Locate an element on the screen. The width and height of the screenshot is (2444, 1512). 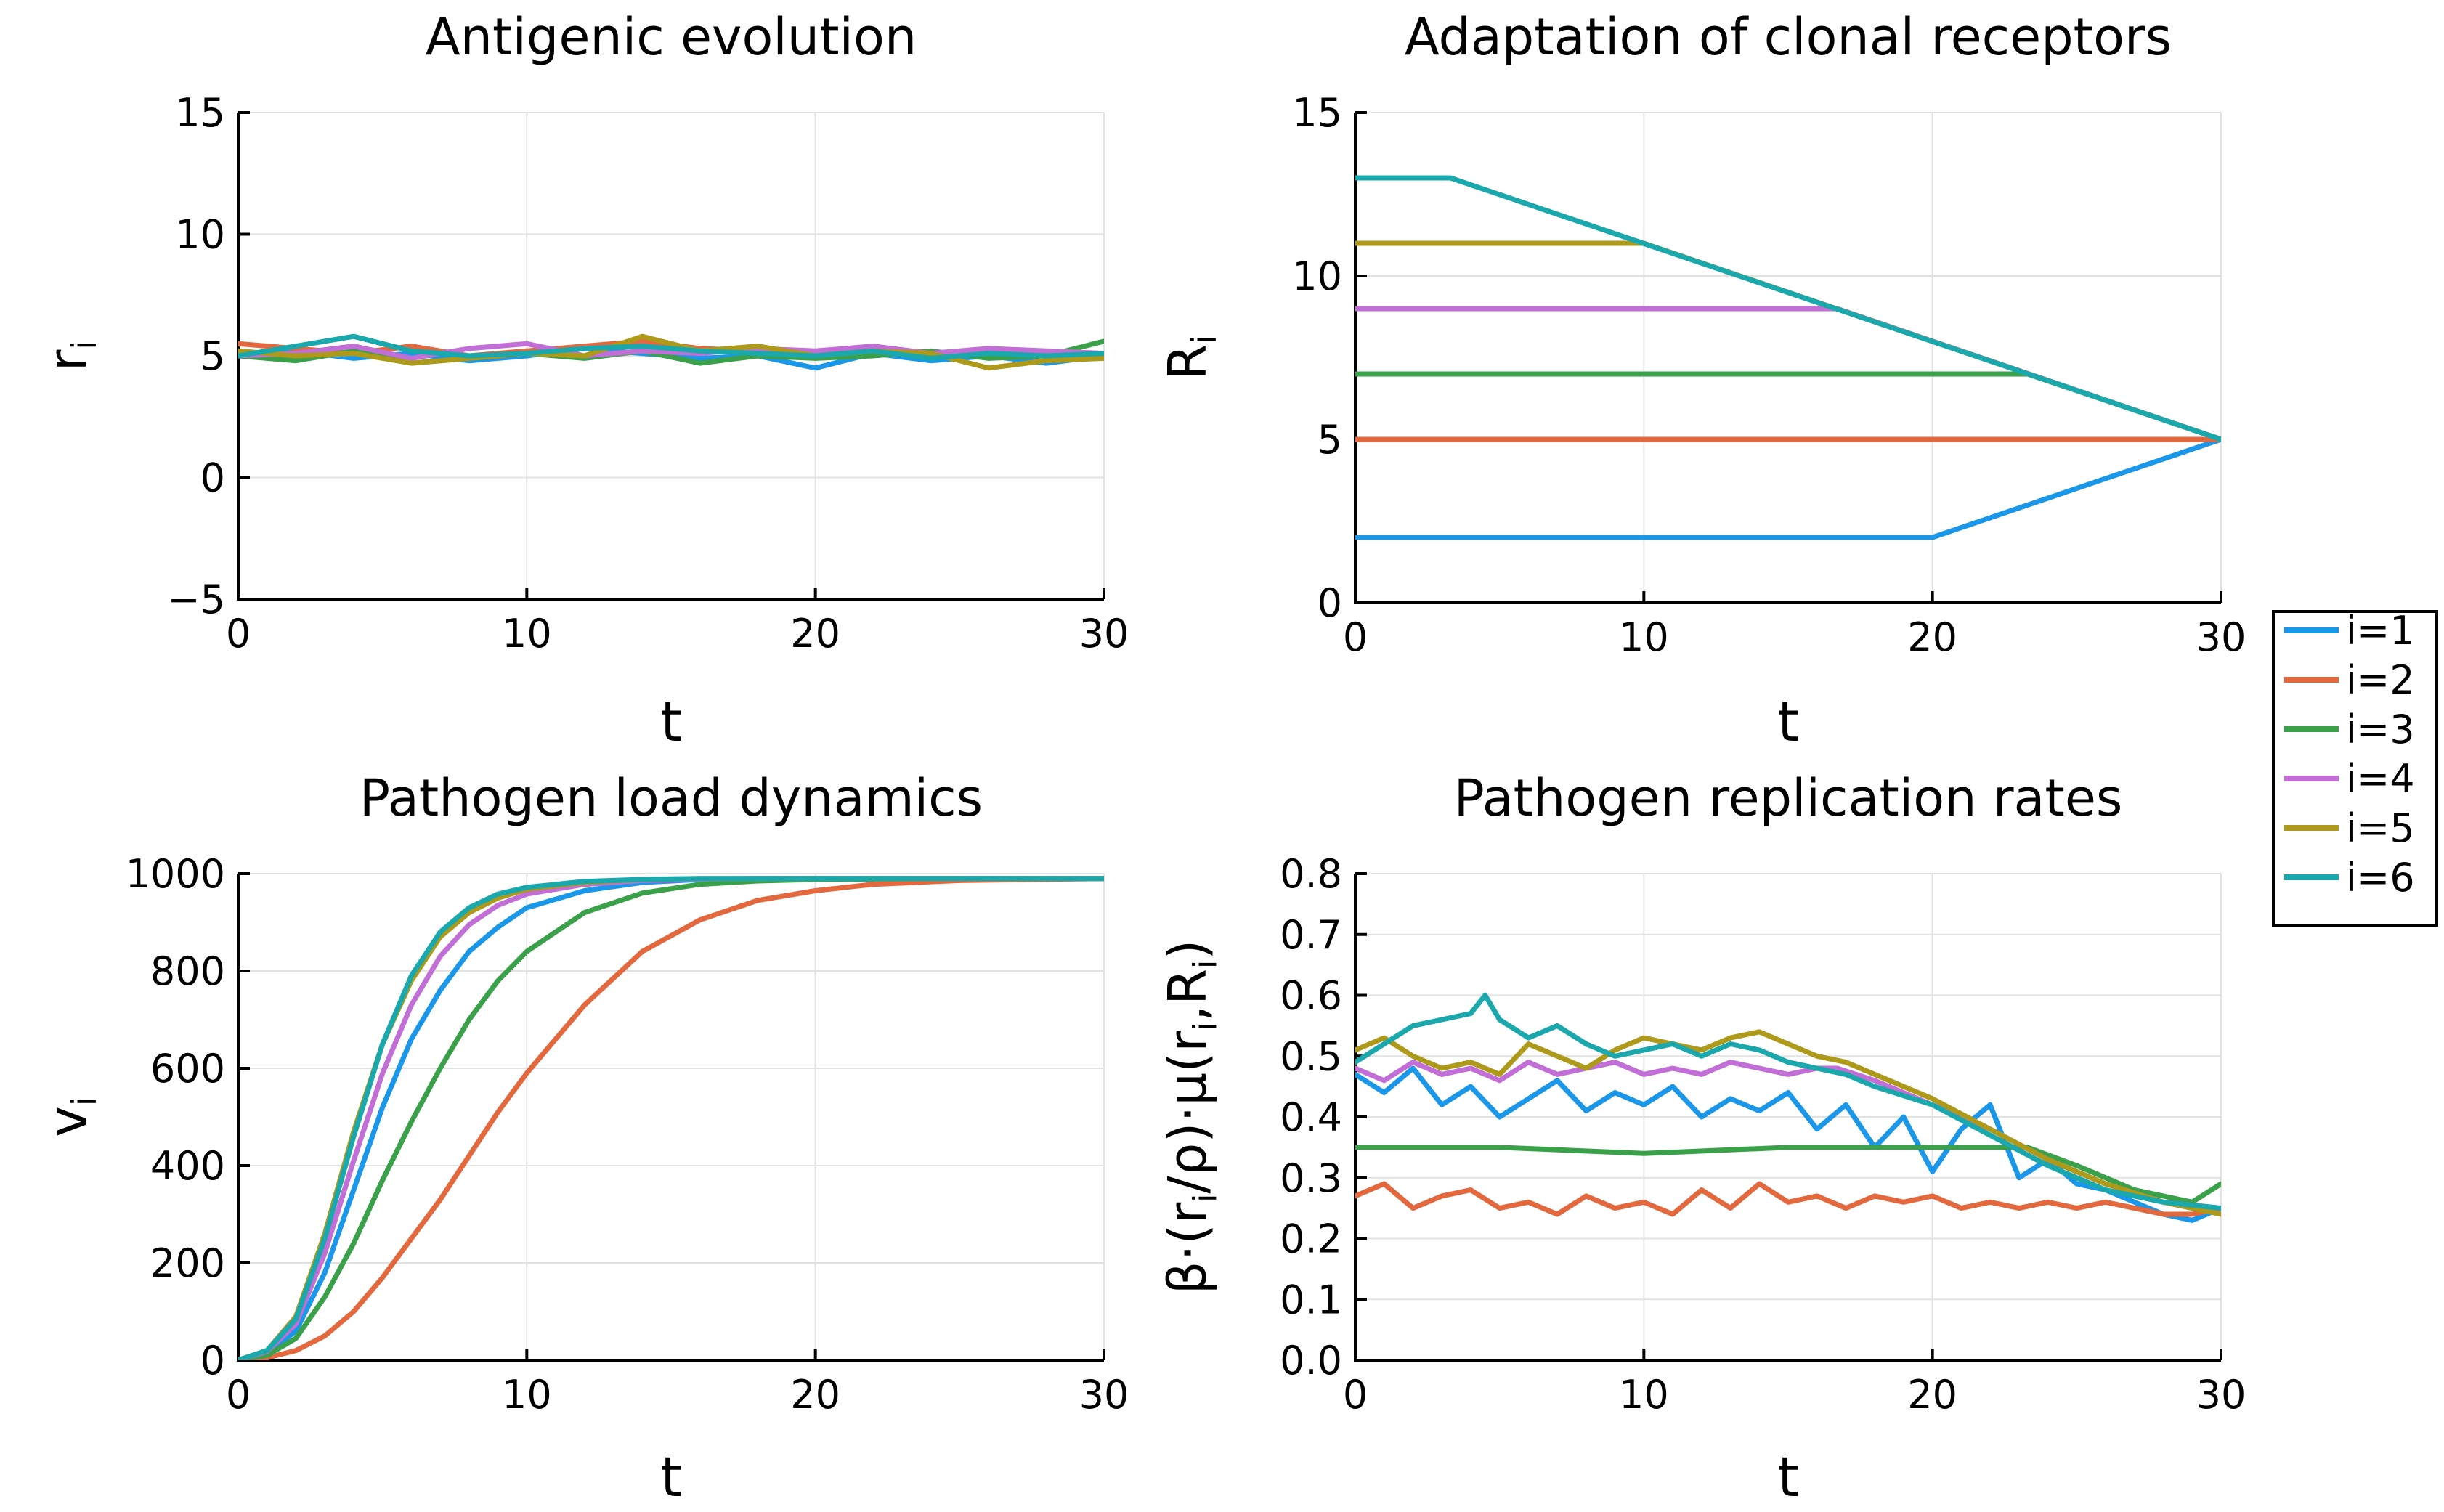
y-axis-label: Ri is located at coordinates (1190, 358).